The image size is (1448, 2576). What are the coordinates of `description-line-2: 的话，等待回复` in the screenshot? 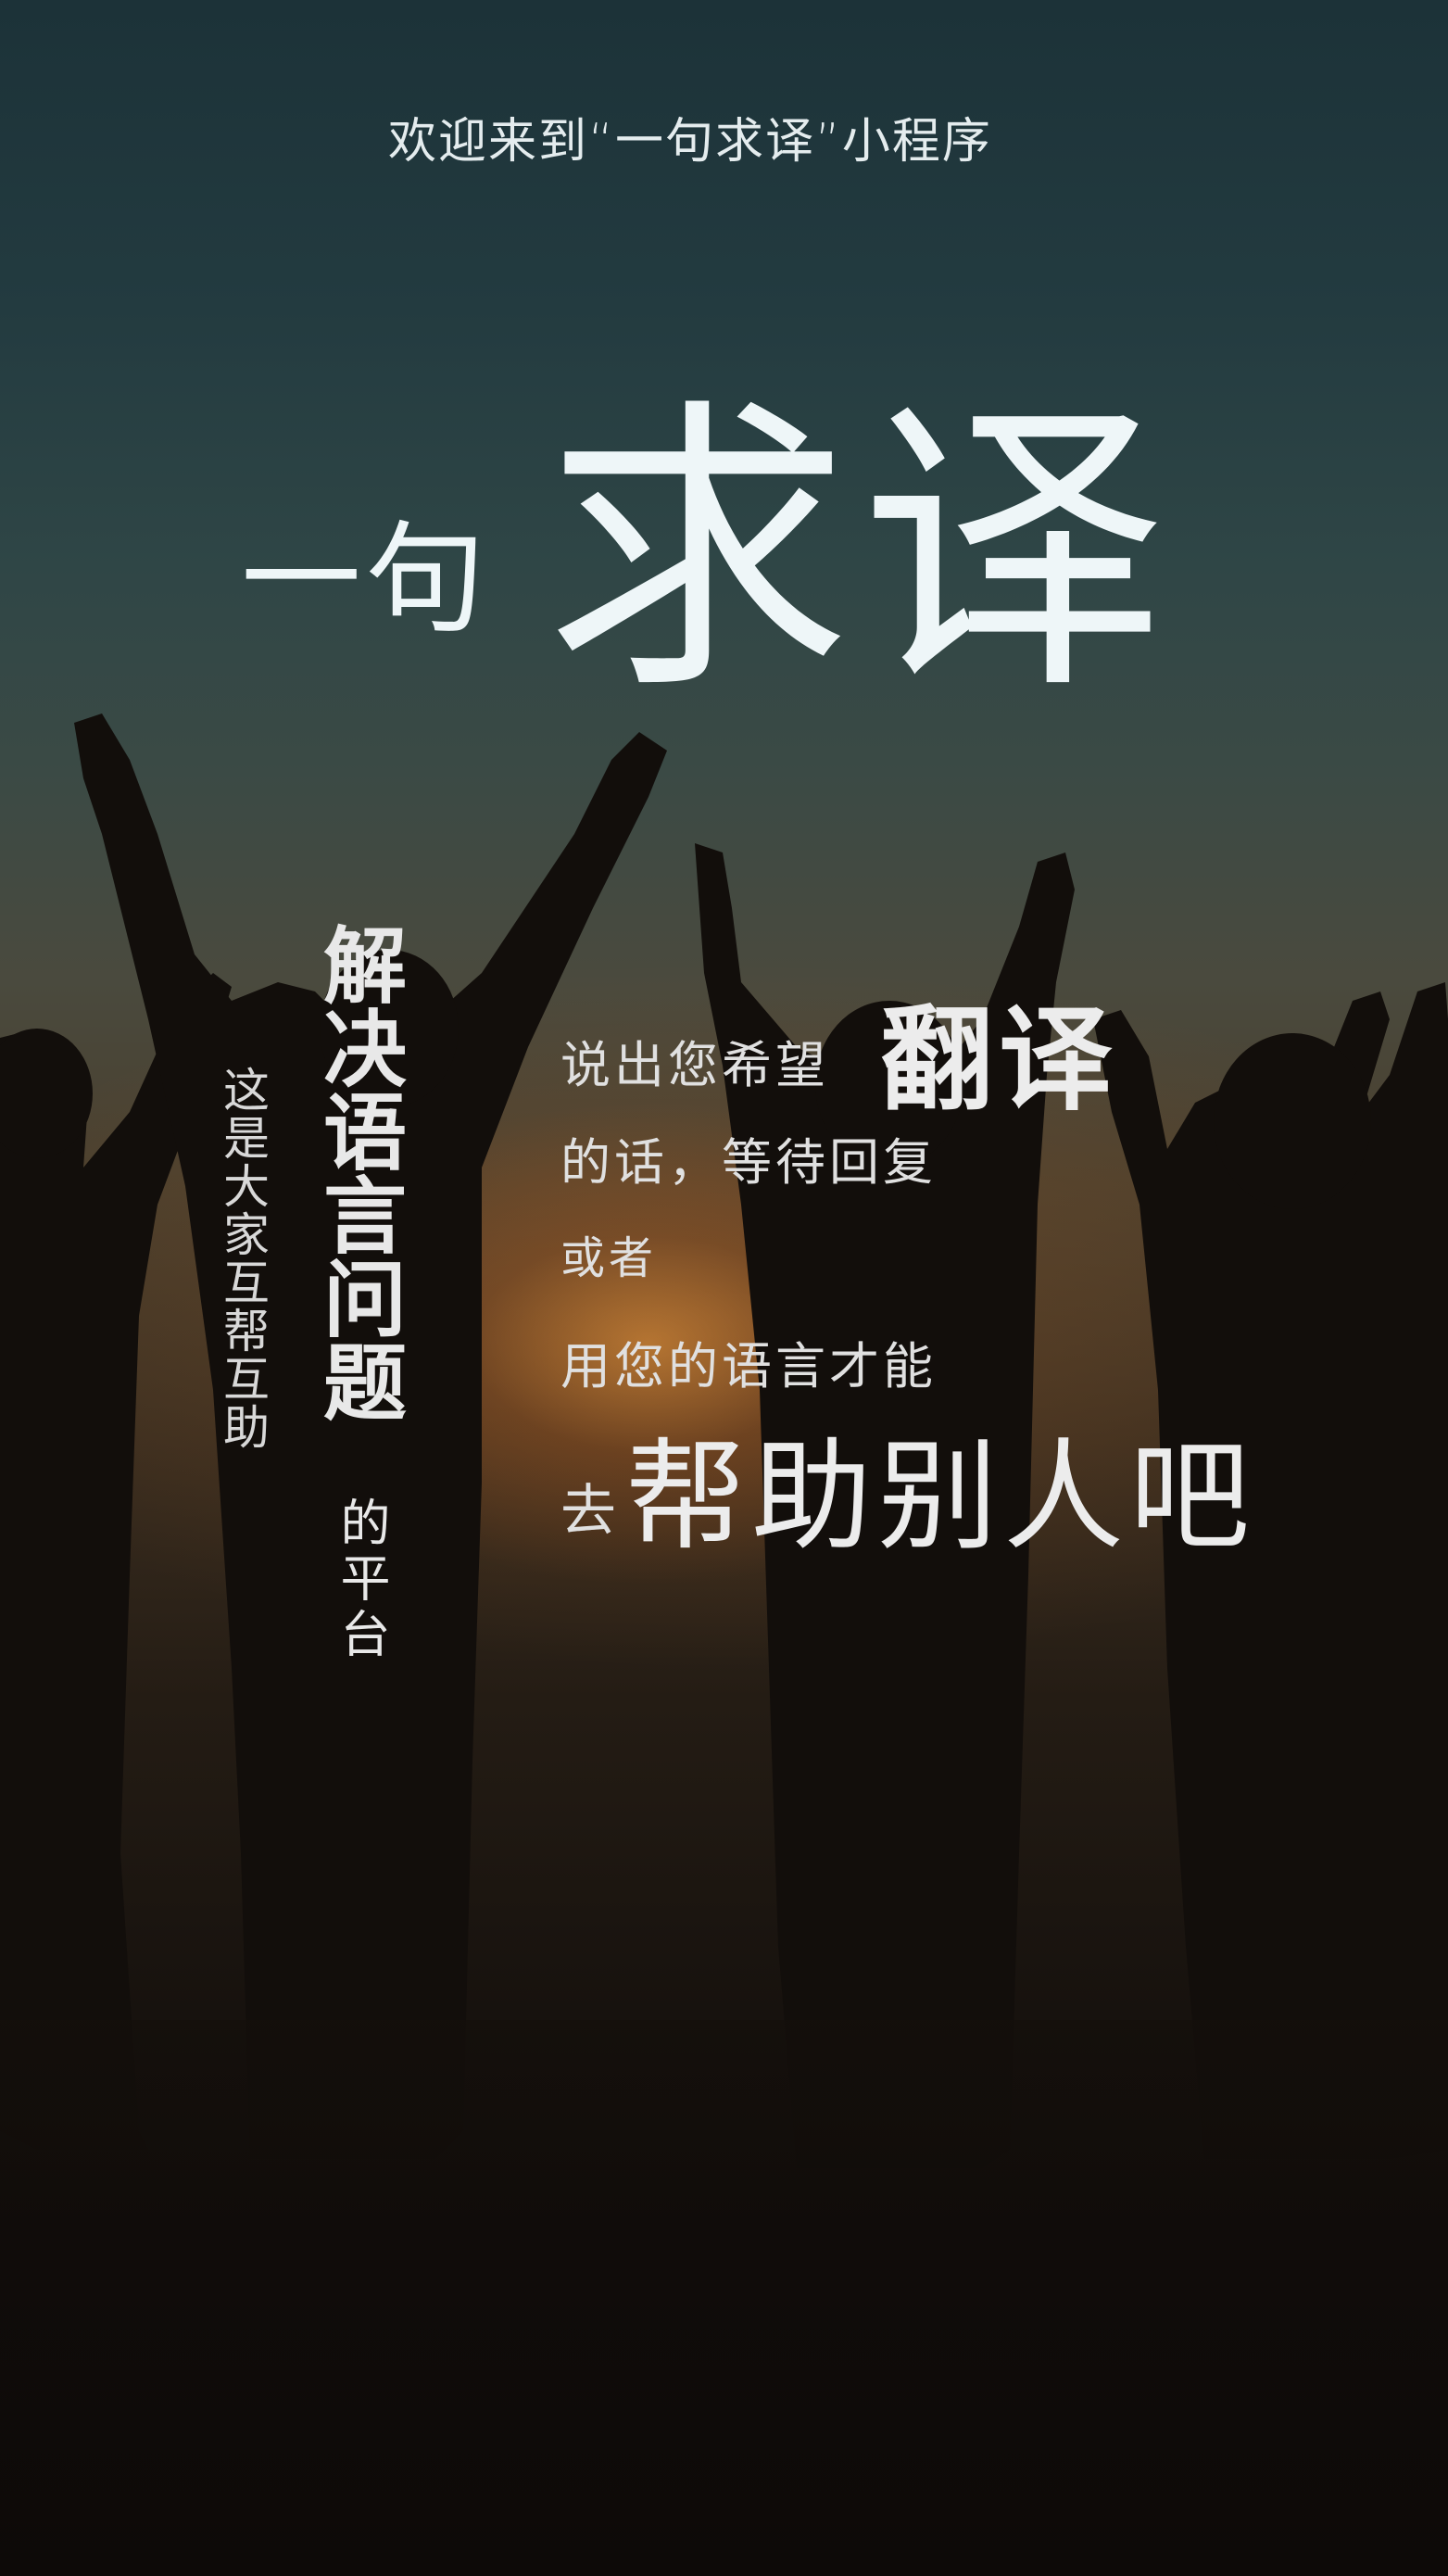 It's located at (748, 1162).